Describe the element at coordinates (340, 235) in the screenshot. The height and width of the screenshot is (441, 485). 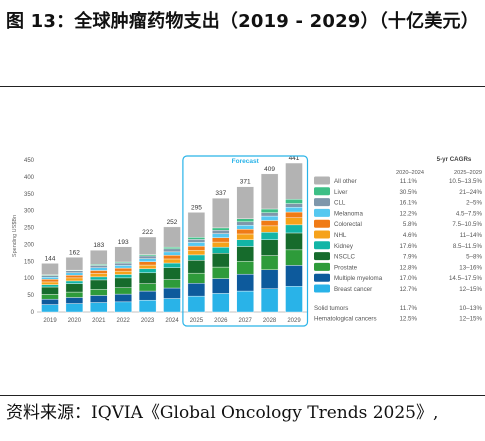
I see `legend-label: NHL` at that location.